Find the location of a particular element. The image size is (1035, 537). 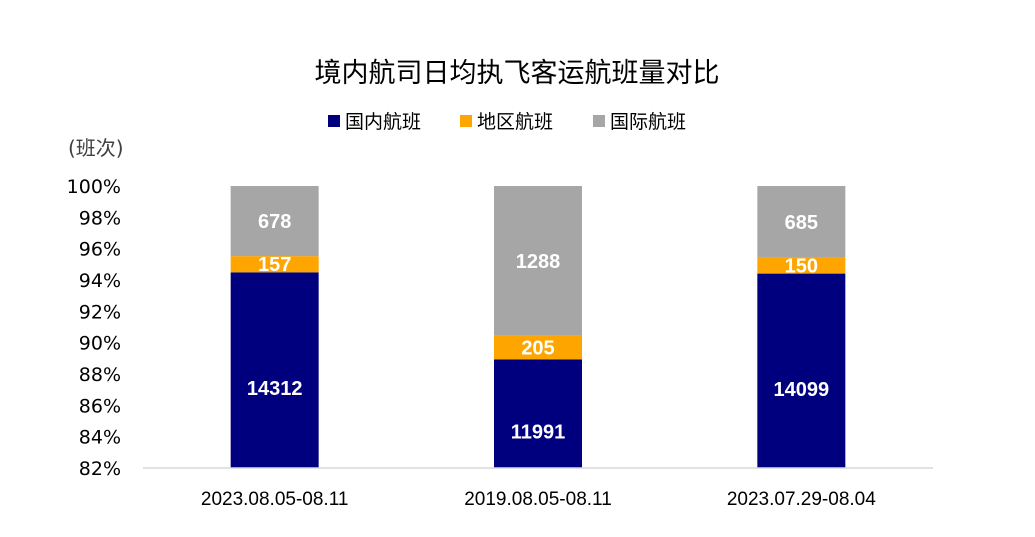

chart-title: 境内航司日均执飞客运航班量对比 is located at coordinates (517, 73).